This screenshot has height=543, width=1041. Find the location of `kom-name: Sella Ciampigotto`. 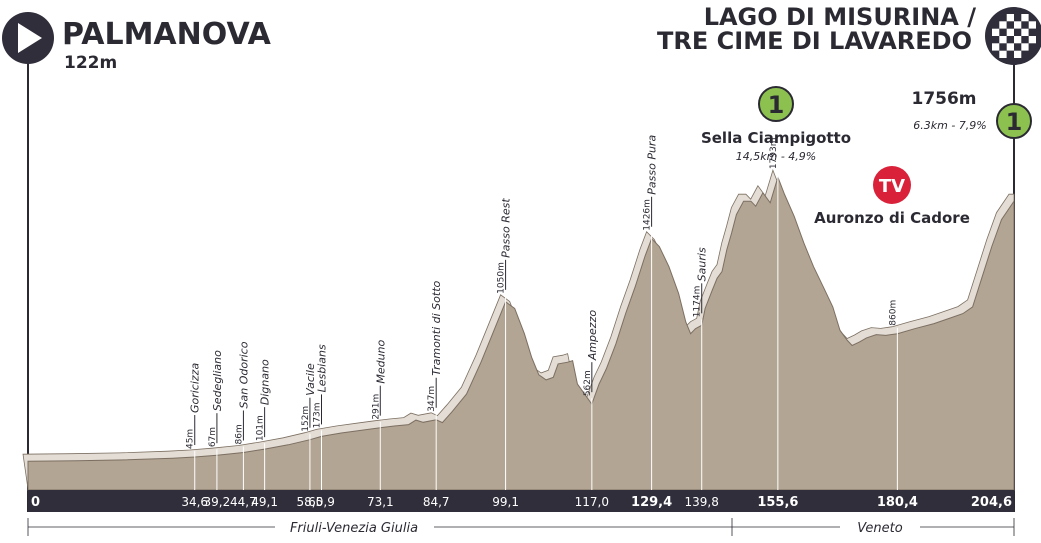

kom-name: Sella Ciampigotto is located at coordinates (776, 138).